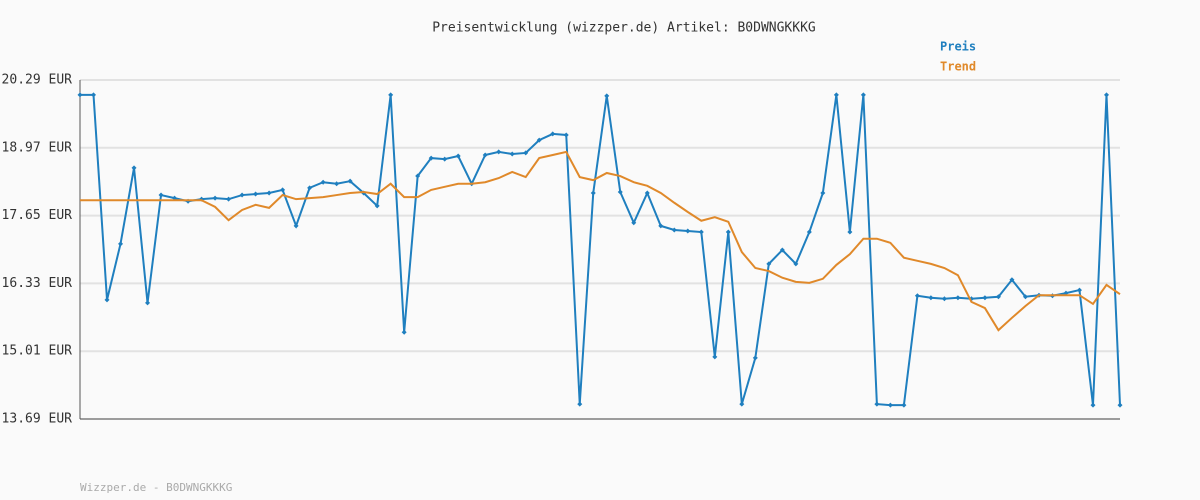 Image resolution: width=1200 pixels, height=500 pixels. I want to click on y-tick-label: 18.97 EUR, so click(37, 147).